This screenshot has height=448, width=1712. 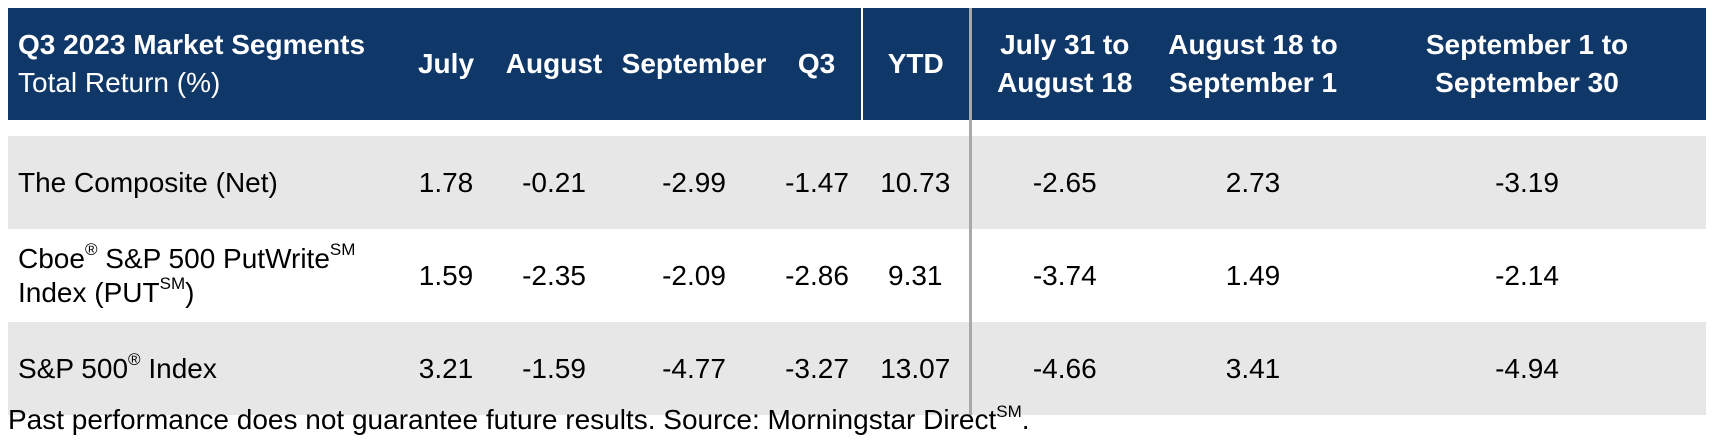 What do you see at coordinates (1253, 64) in the screenshot?
I see `col-header-period-2: August 18 to September 1` at bounding box center [1253, 64].